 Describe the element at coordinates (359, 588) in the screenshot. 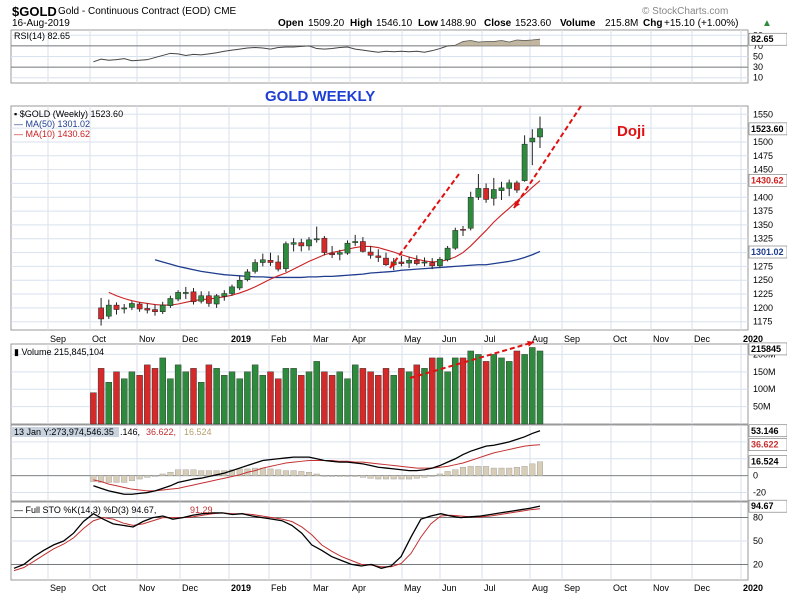

I see `x-axis-month-label: Apr` at that location.